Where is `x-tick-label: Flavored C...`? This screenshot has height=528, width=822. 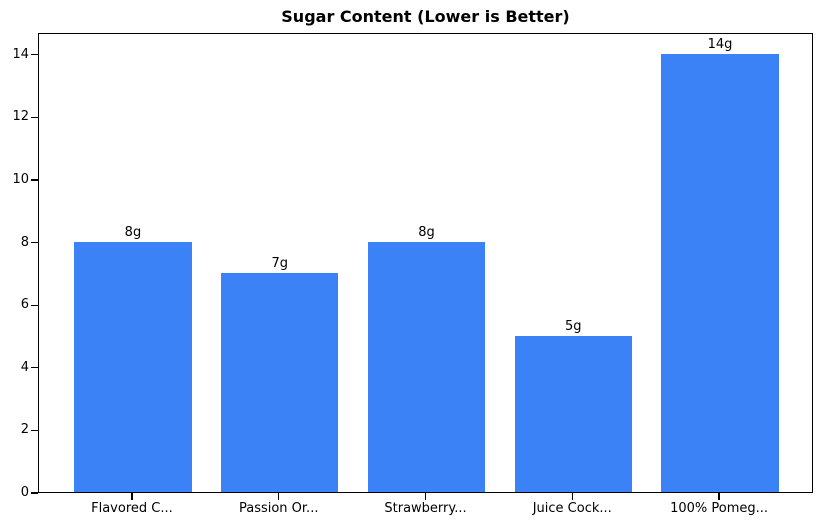 x-tick-label: Flavored C... is located at coordinates (132, 508).